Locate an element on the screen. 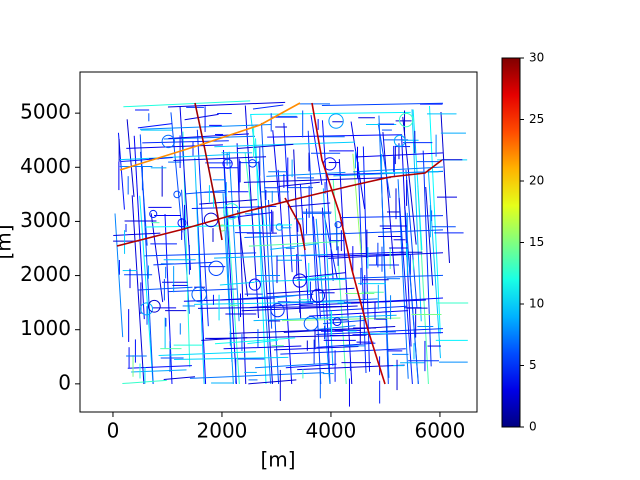 The image size is (640, 480). colorbar is located at coordinates (511, 242).